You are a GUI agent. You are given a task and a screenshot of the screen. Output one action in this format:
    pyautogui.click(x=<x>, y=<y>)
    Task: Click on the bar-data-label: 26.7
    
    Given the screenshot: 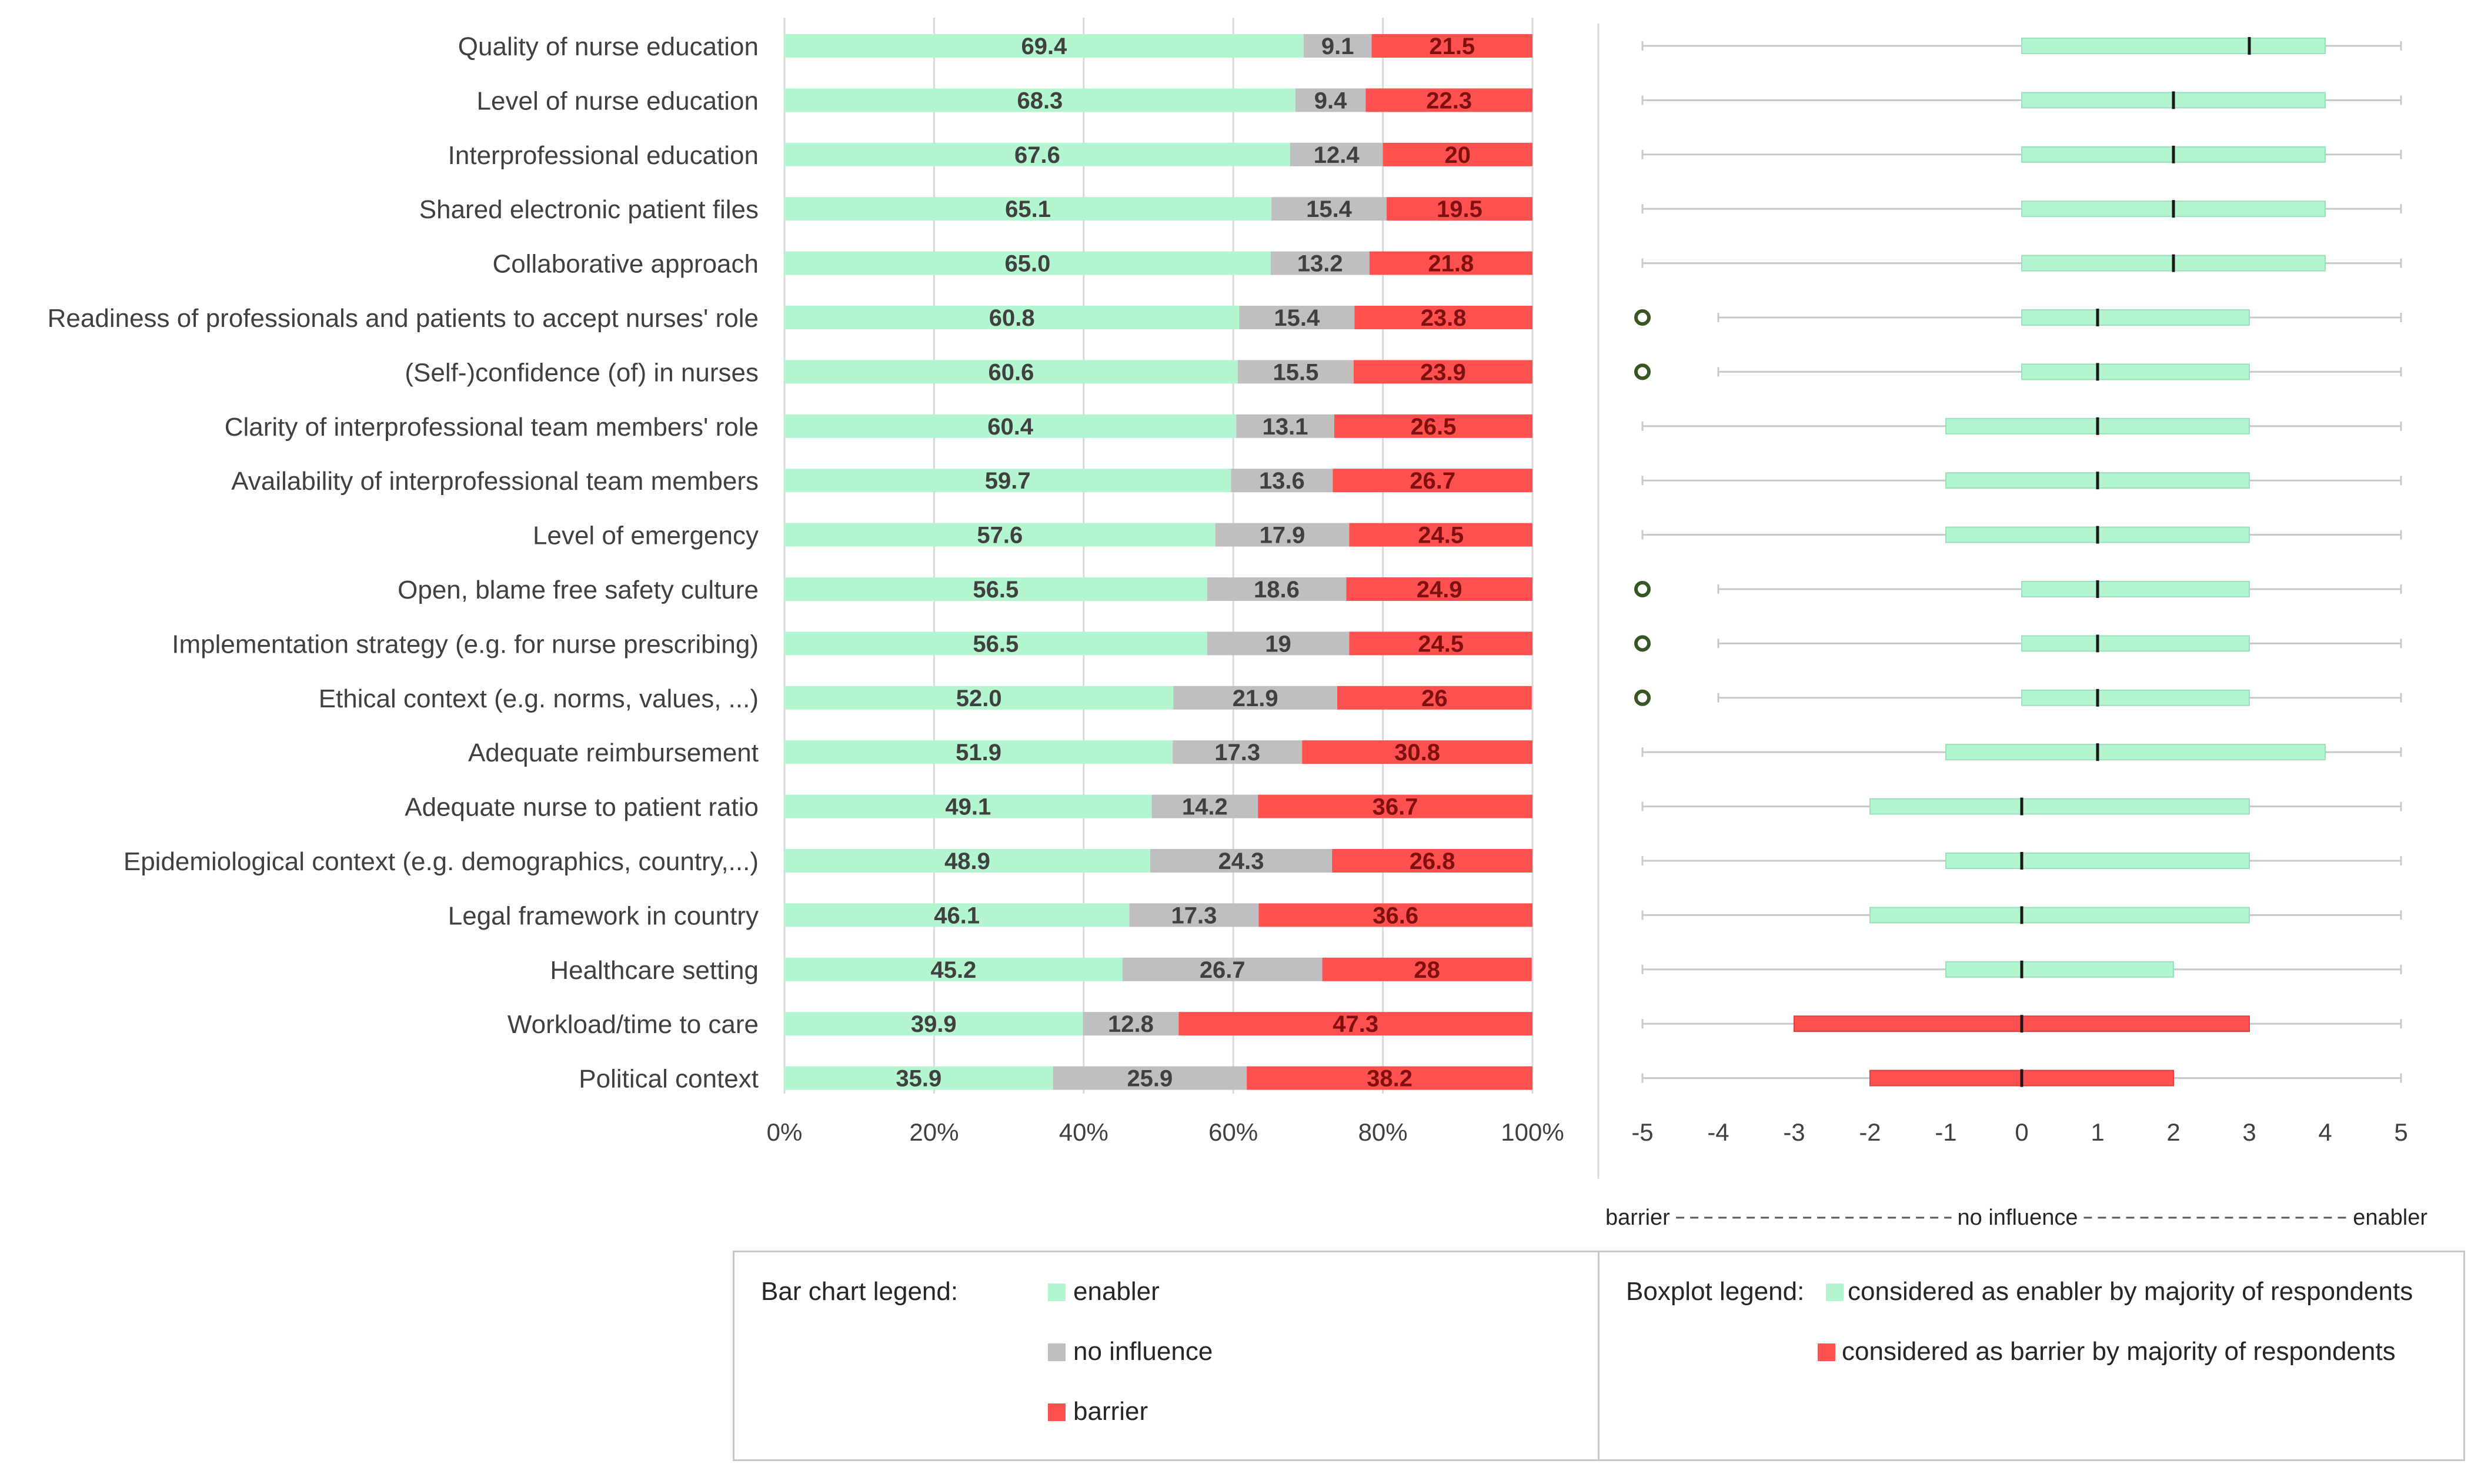 What is the action you would take?
    pyautogui.click(x=1432, y=481)
    